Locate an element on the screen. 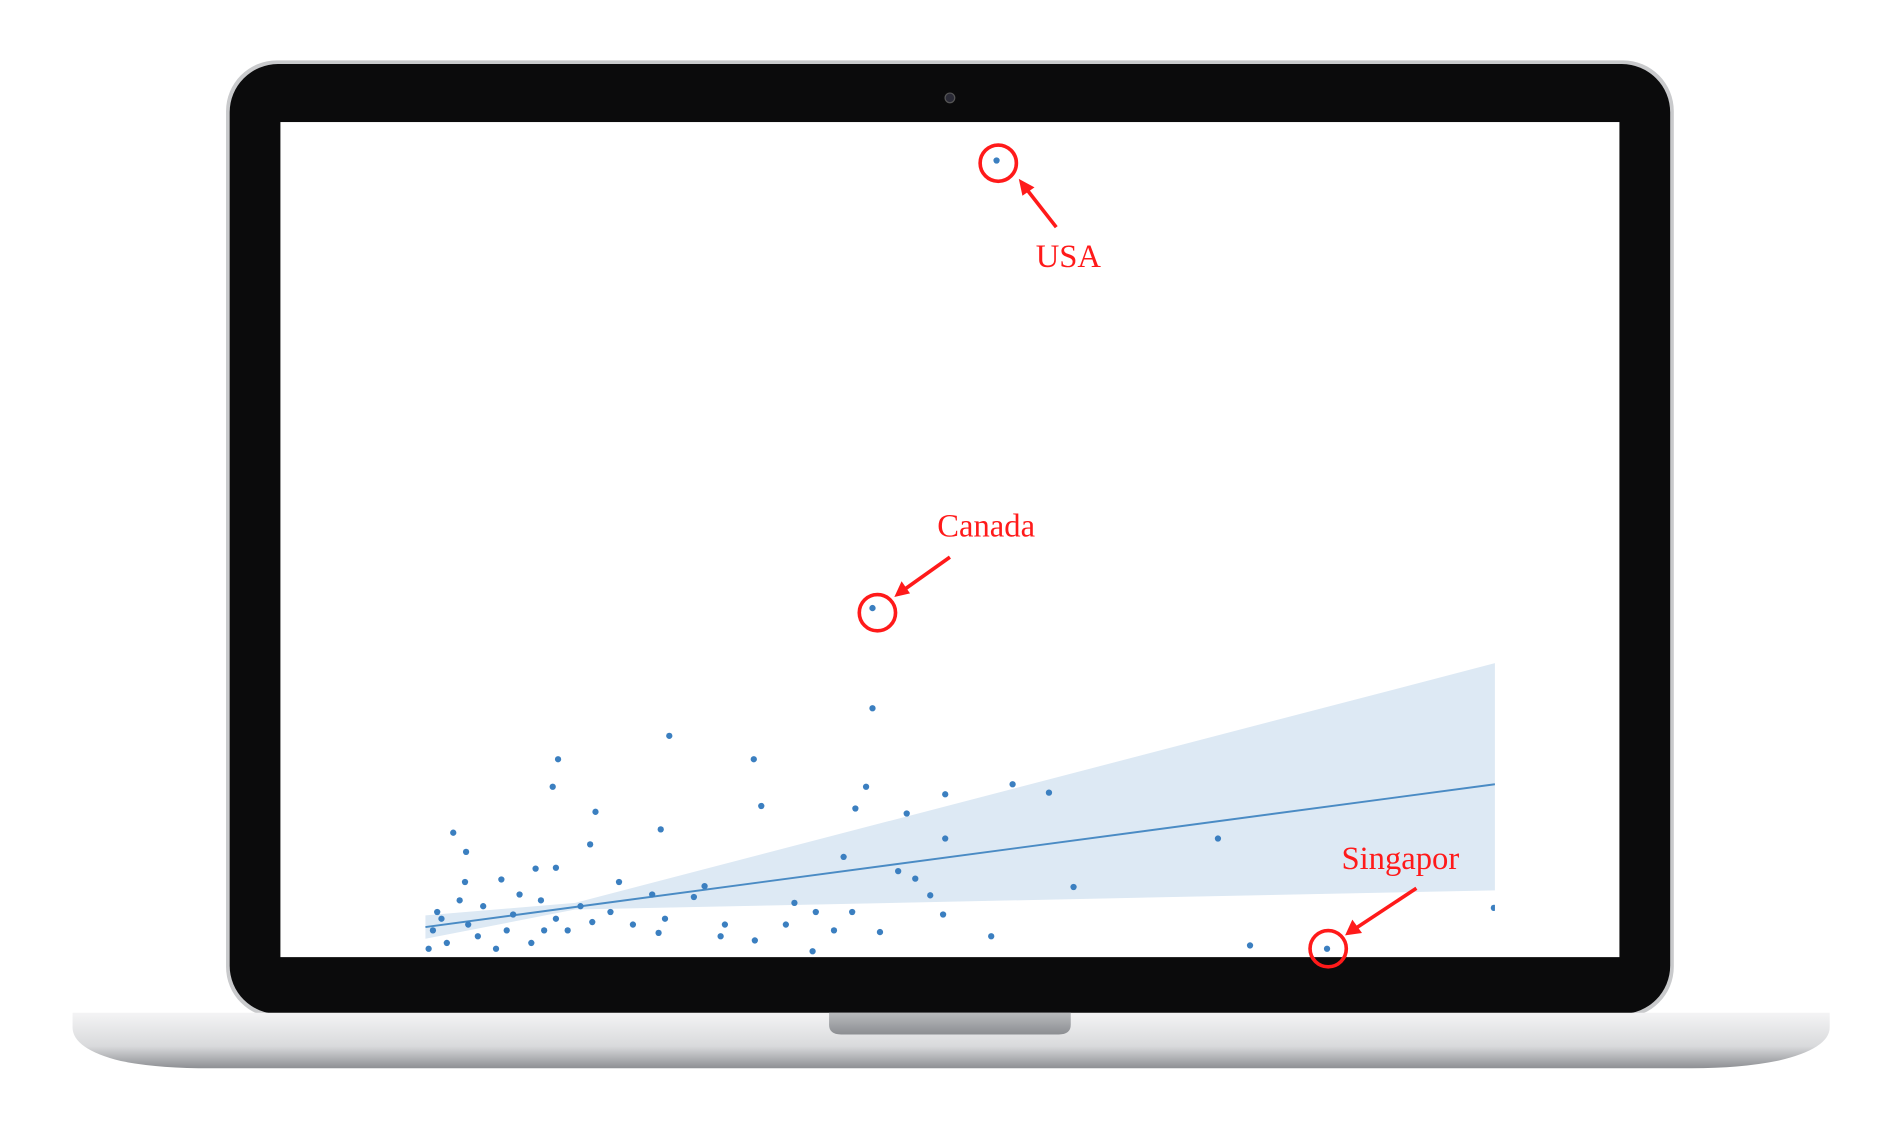 The image size is (1895, 1139). annotation: Singapor is located at coordinates (1400, 859).